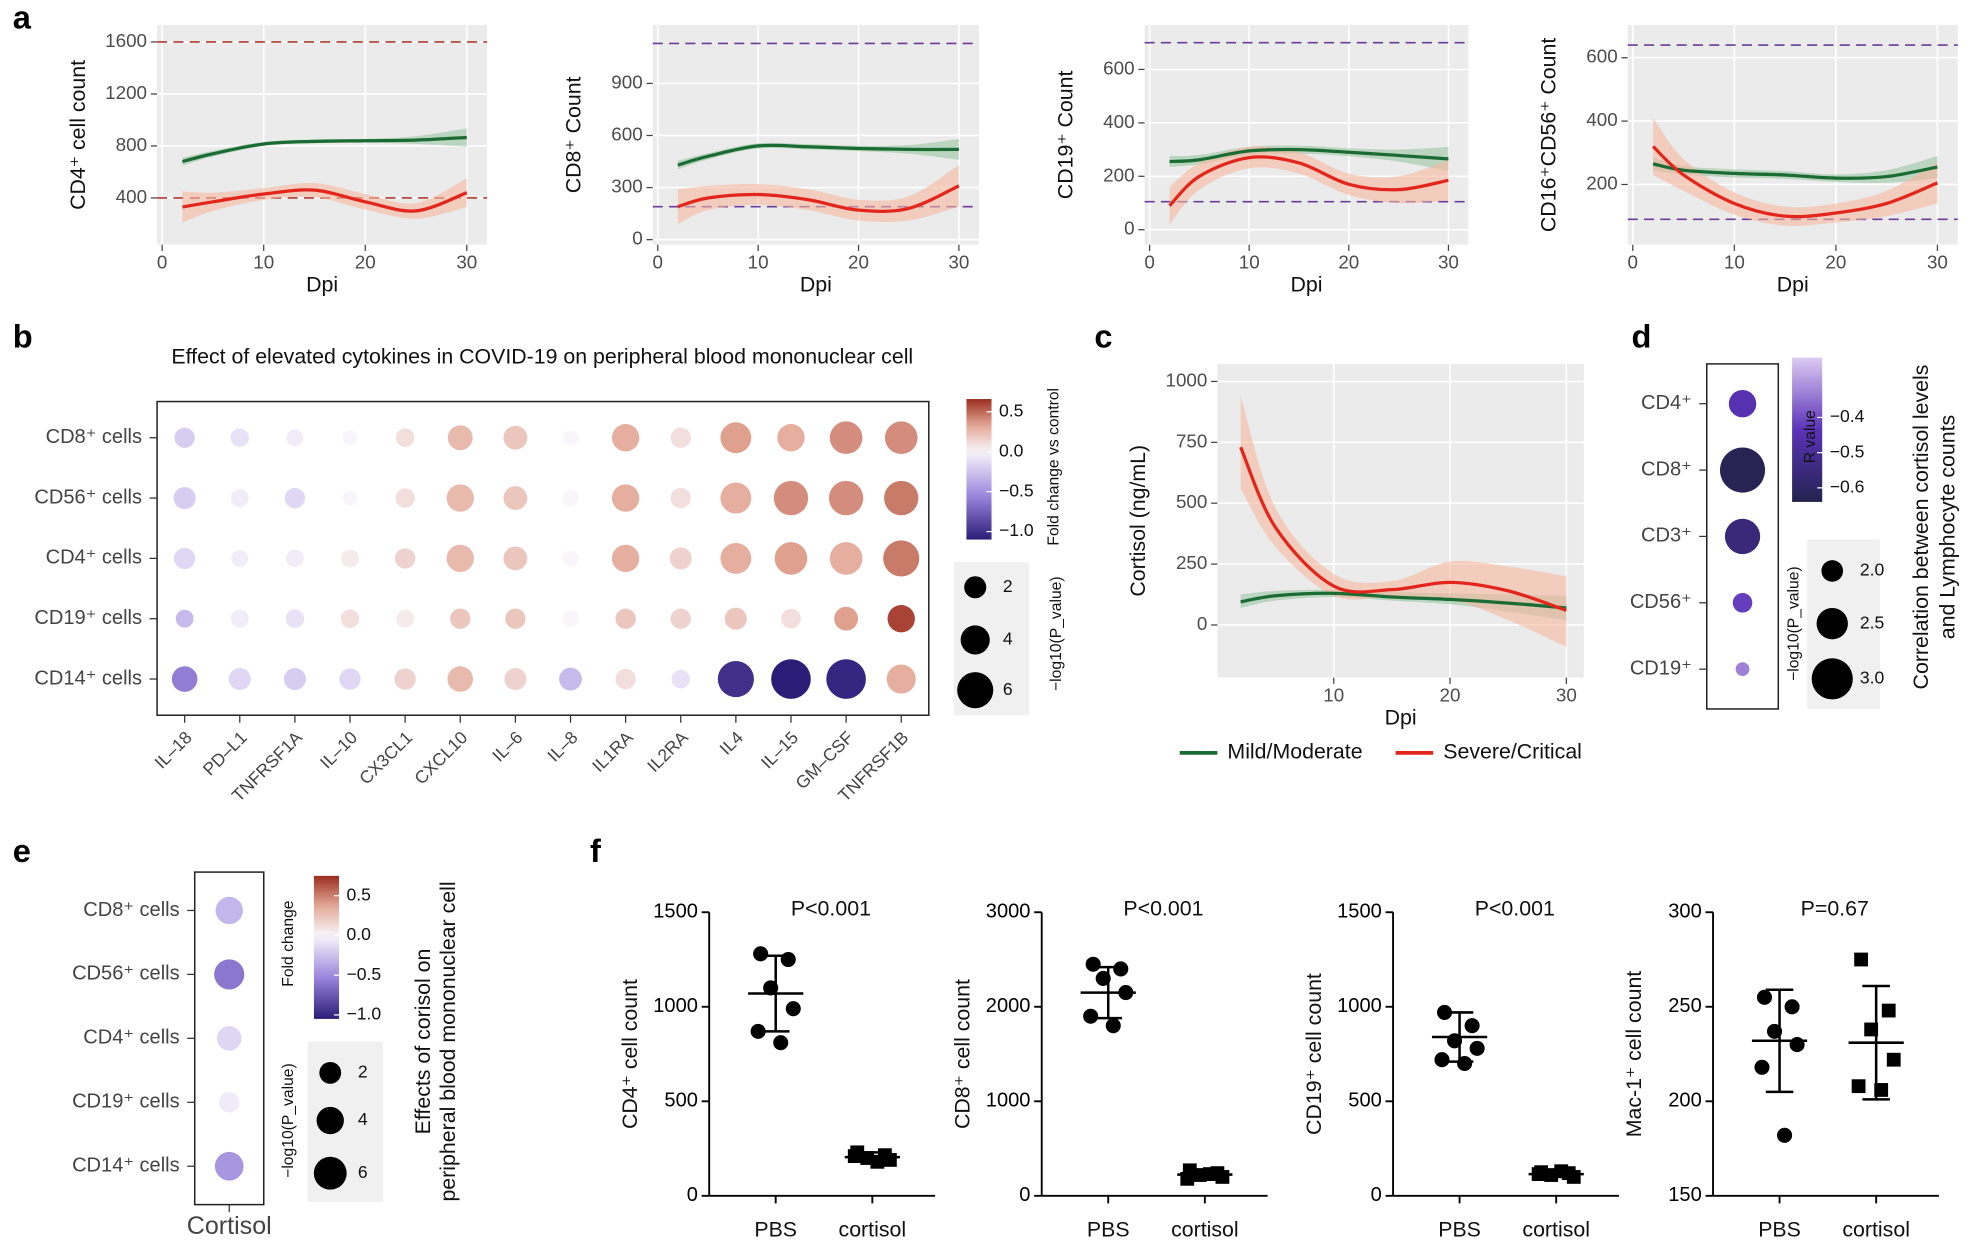  I want to click on y-tick-label: 1500, so click(675, 912).